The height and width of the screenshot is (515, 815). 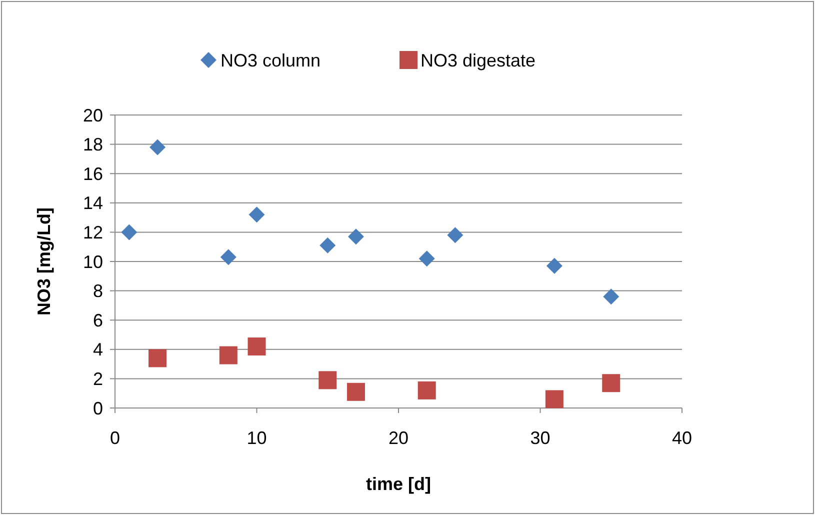 I want to click on y-tick-label: 20, so click(x=92, y=115).